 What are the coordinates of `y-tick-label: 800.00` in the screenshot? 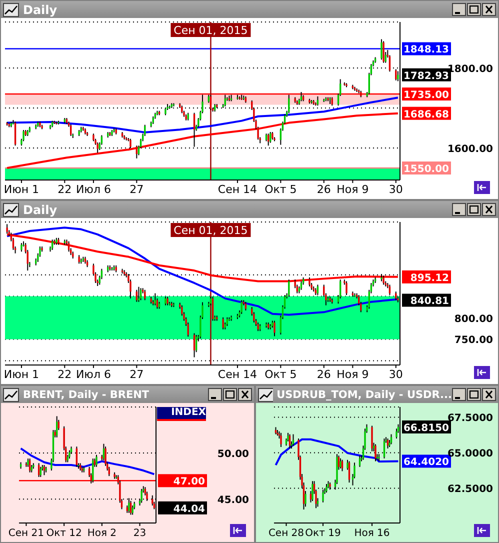 It's located at (474, 319).